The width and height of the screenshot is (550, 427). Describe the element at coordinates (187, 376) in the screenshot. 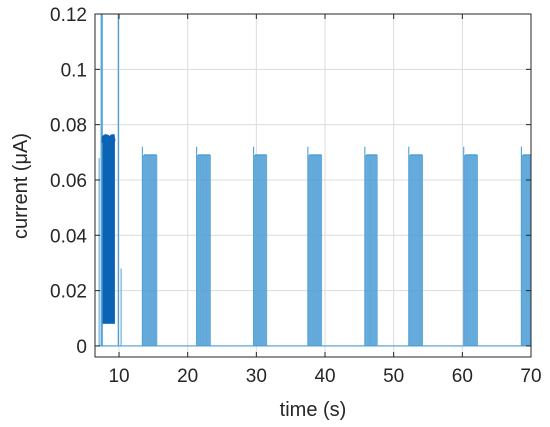

I see `x-tick-label: 20` at that location.